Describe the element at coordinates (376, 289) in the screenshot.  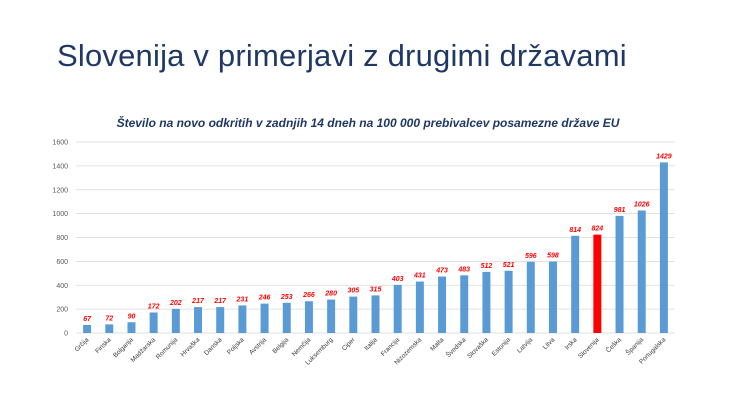
I see `data-label: 315` at that location.